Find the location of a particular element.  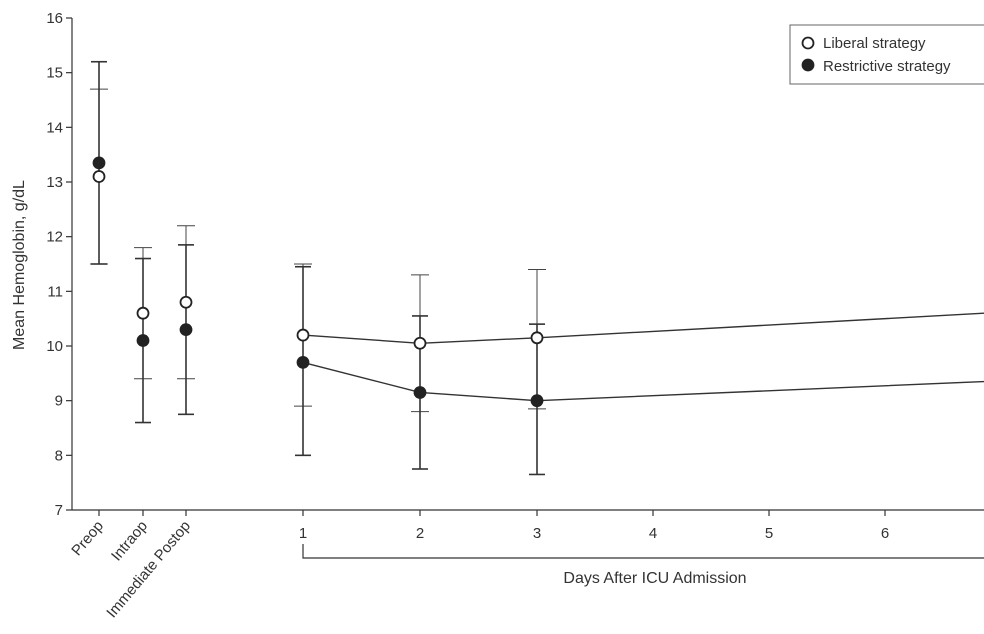

y-tick-label: 16 is located at coordinates (54, 18).